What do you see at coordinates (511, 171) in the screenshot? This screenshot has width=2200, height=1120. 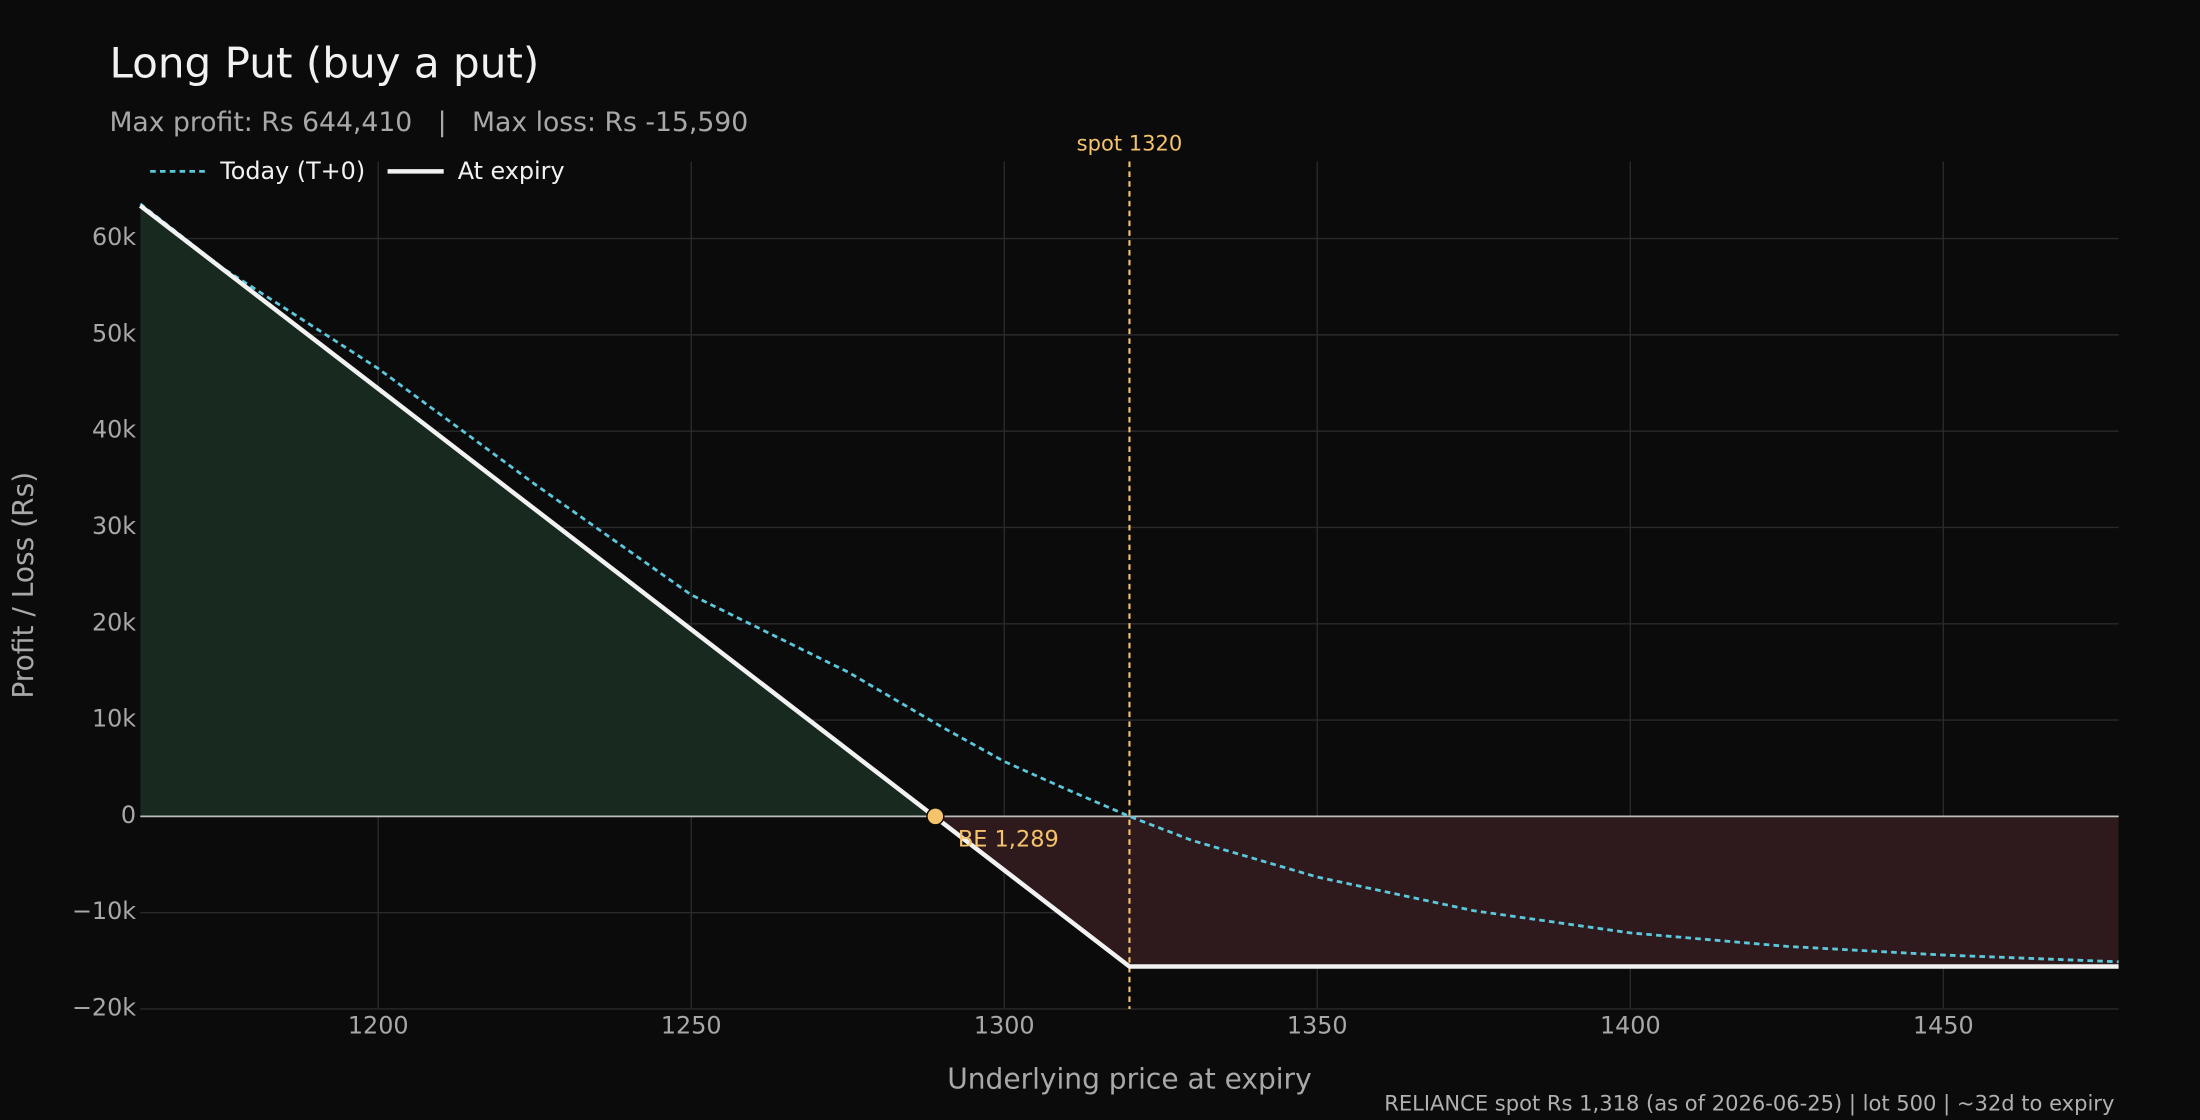 I see `legend-label: At expiry` at bounding box center [511, 171].